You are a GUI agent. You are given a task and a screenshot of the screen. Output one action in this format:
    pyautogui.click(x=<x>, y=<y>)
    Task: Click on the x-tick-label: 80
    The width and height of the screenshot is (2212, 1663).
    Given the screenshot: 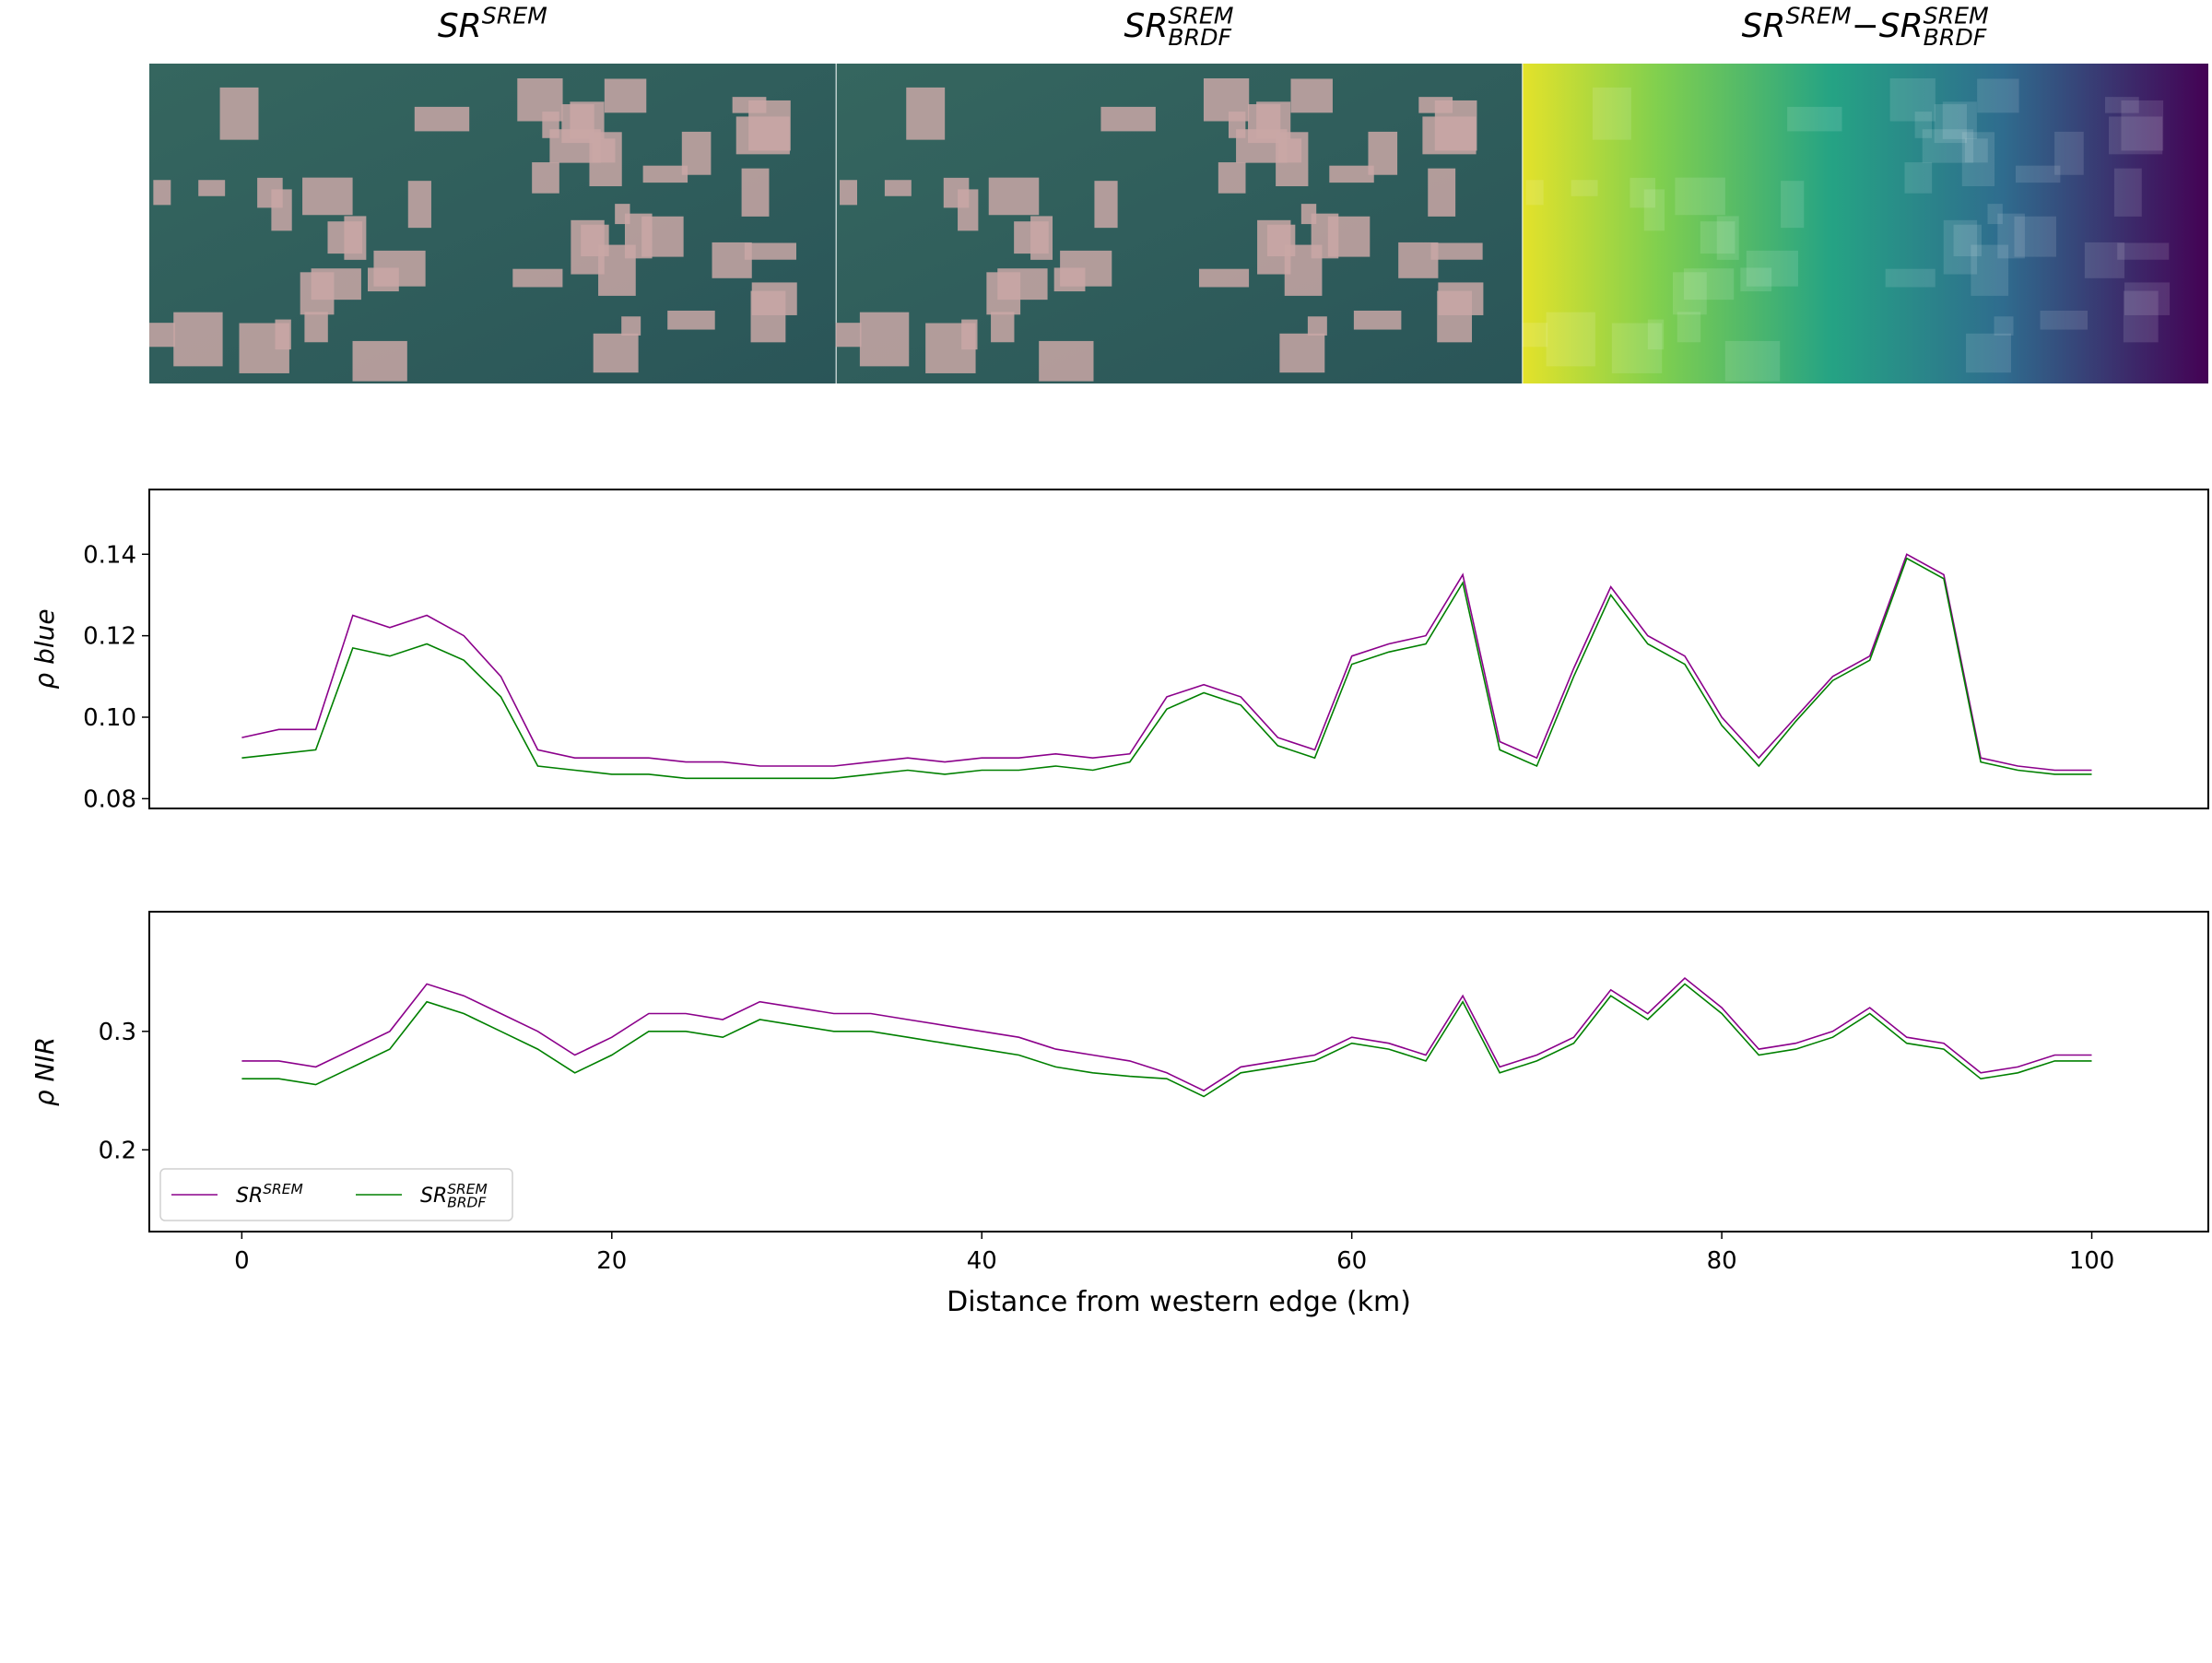 What is the action you would take?
    pyautogui.click(x=1722, y=1261)
    